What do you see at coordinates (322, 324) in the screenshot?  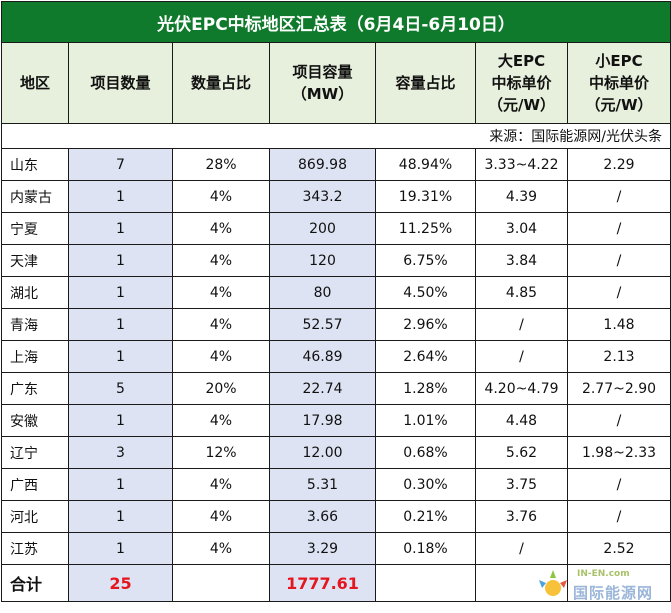 I see `cell-capacity: 52.57` at bounding box center [322, 324].